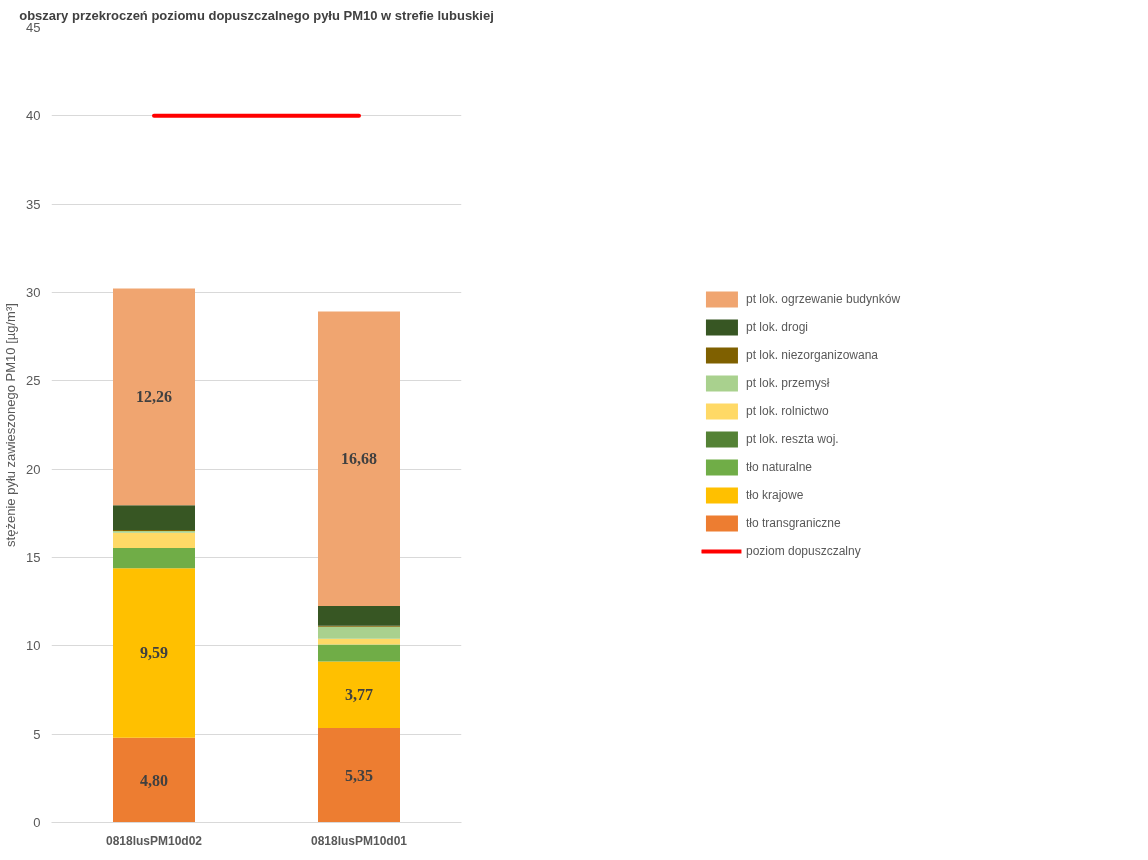 Image resolution: width=1148 pixels, height=860 pixels. I want to click on y-tick-label: 30, so click(33, 292).